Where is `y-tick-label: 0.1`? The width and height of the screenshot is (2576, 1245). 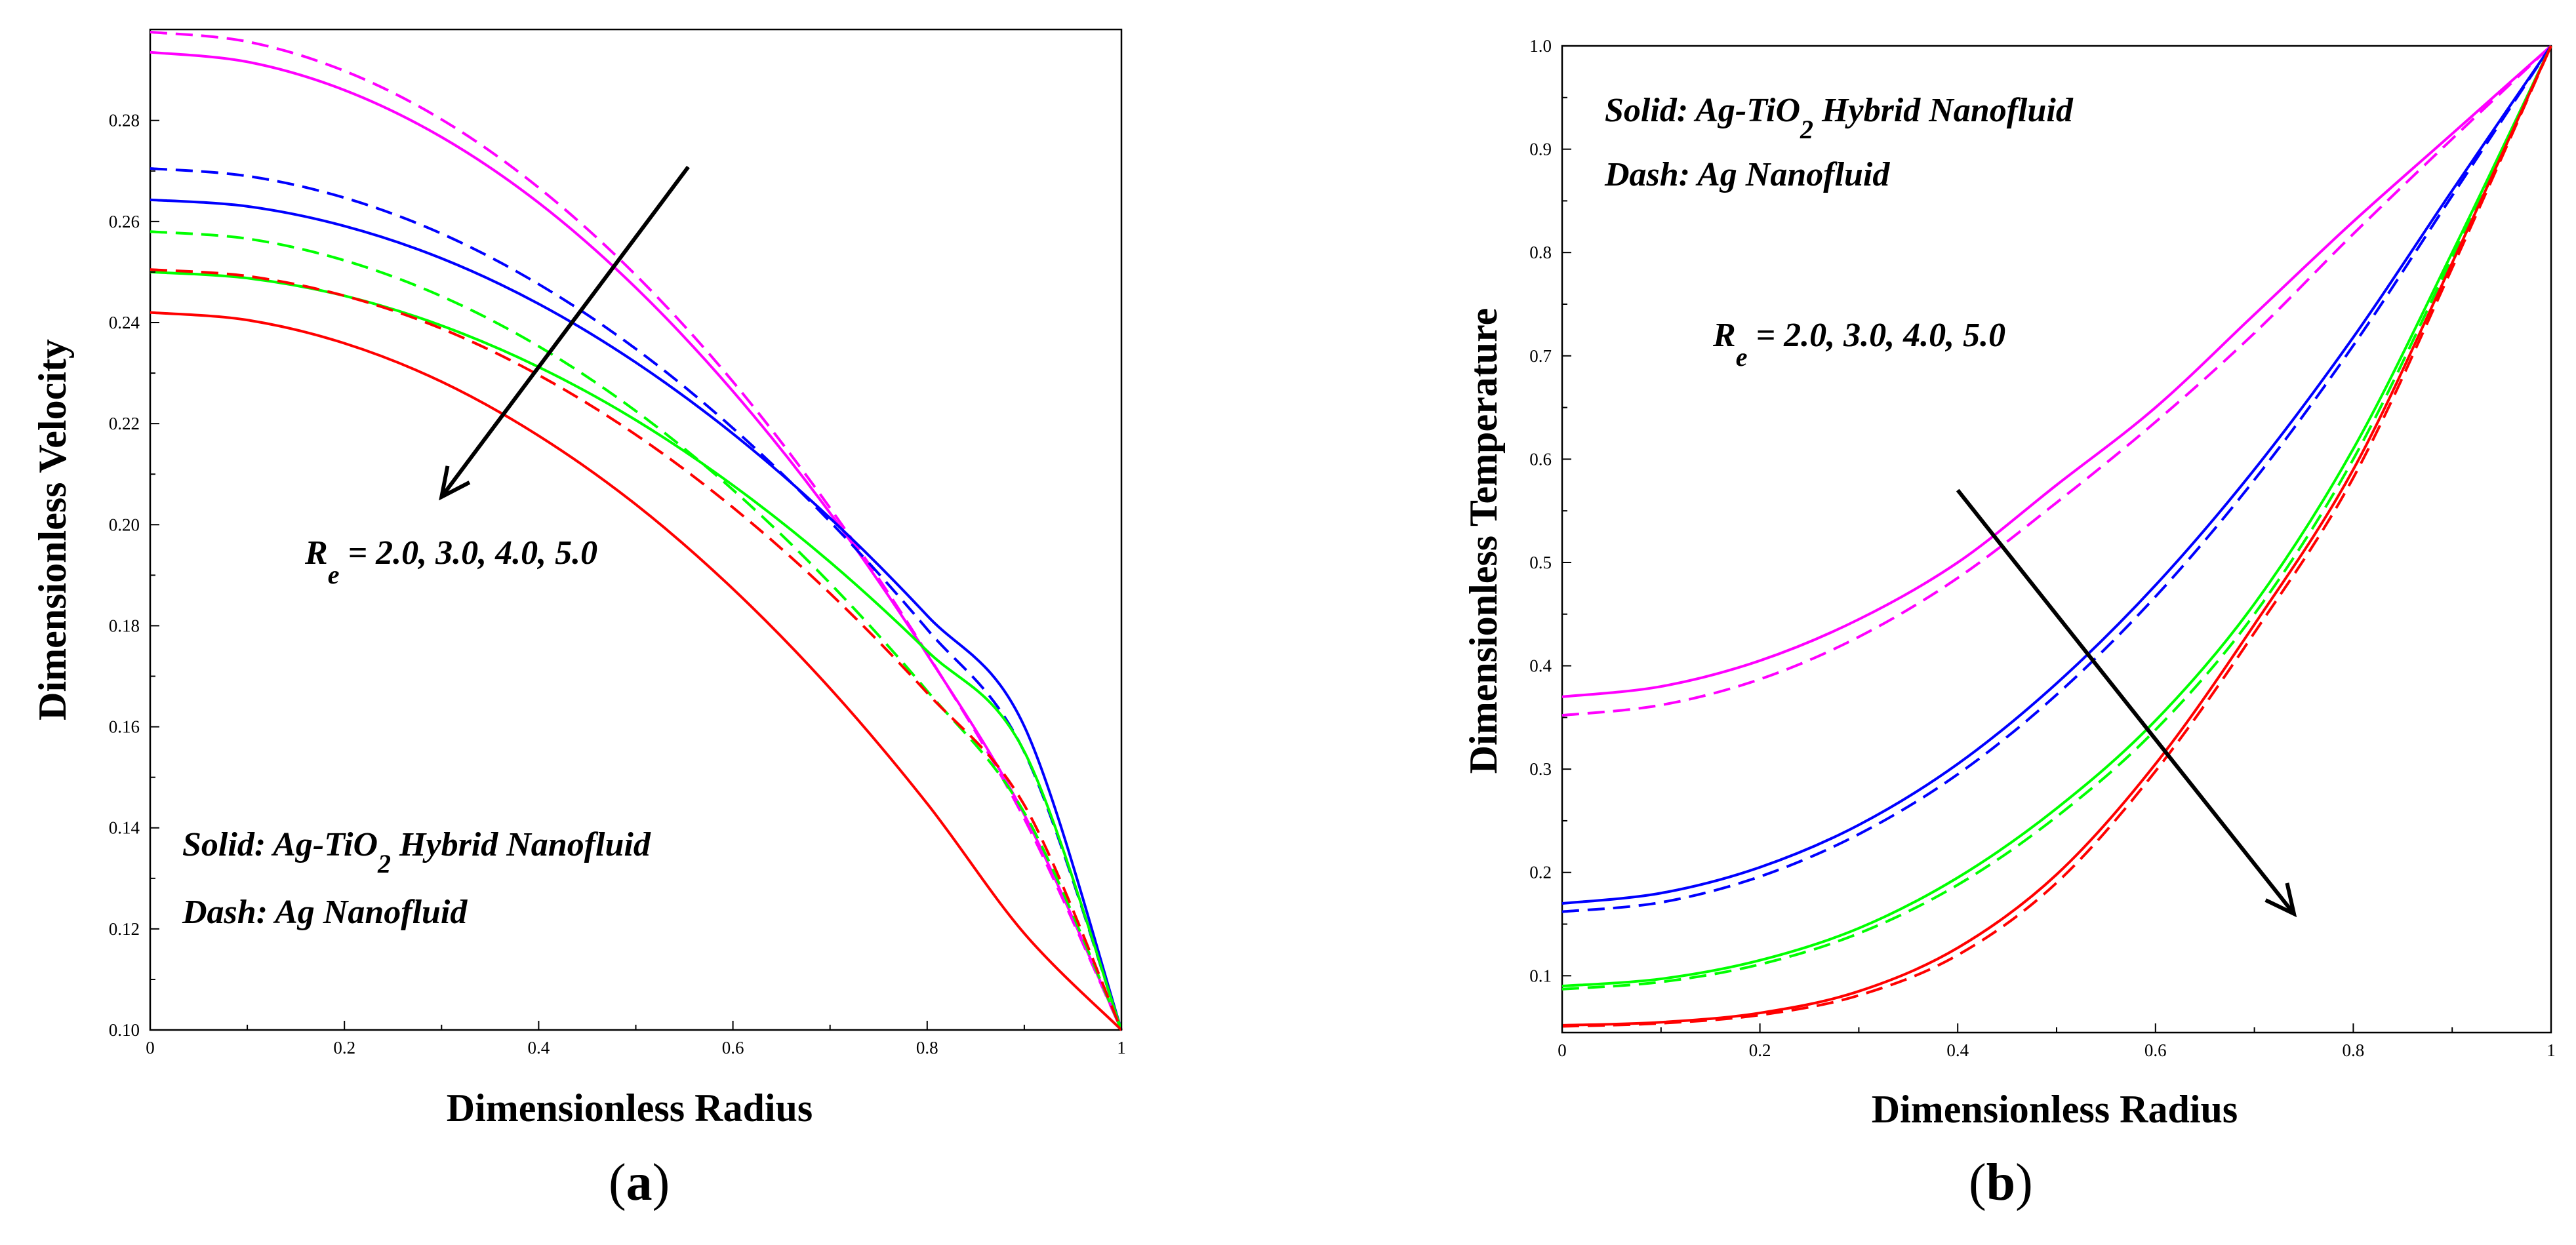
y-tick-label: 0.1 is located at coordinates (1540, 976).